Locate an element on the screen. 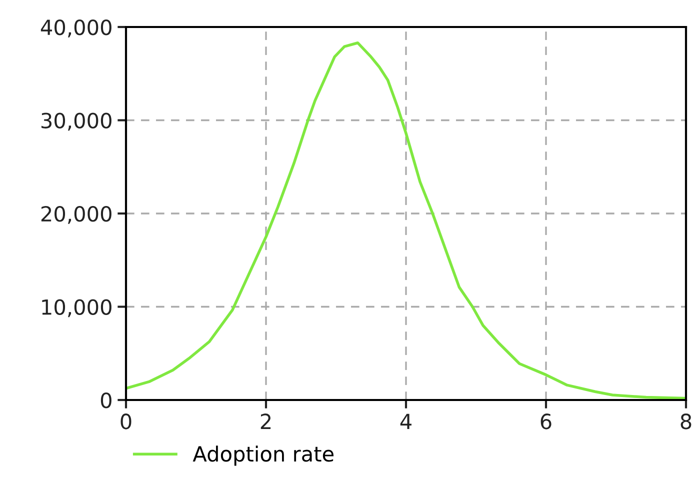  x-tick-label: 2 is located at coordinates (265, 422).